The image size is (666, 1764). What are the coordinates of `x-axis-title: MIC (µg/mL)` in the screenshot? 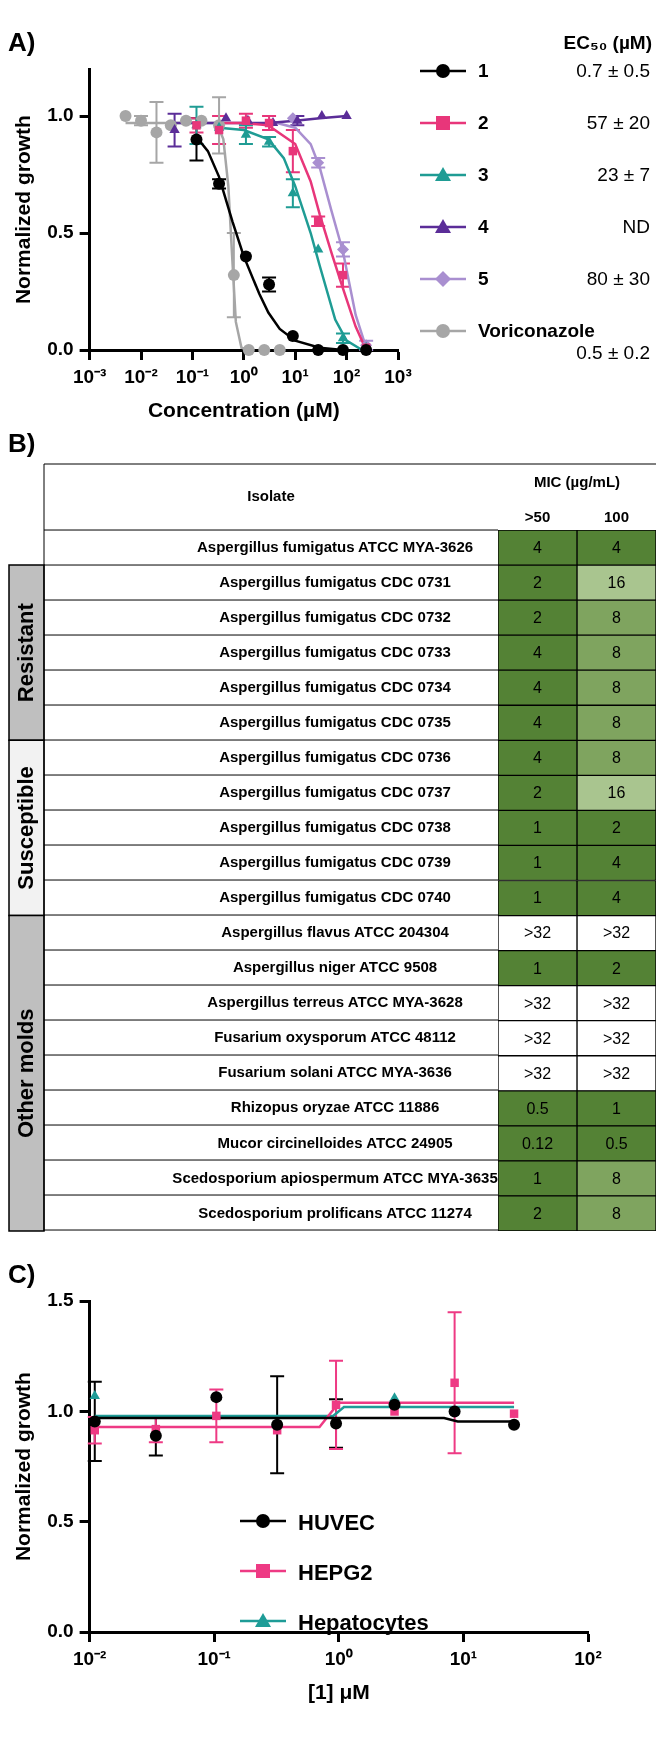 It's located at (577, 482).